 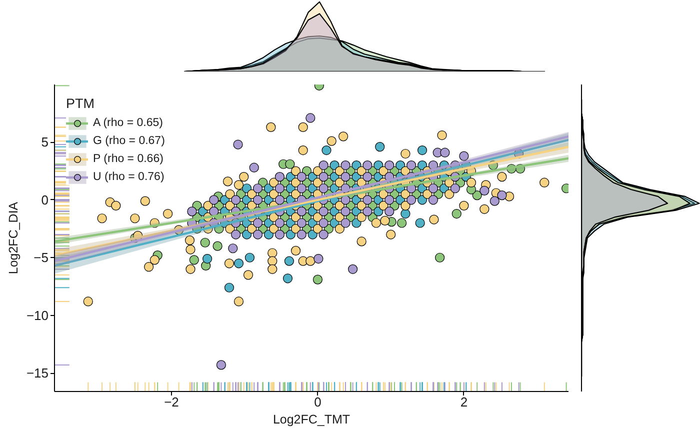 I want to click on legend-label: G (rho = 0.67), so click(x=129, y=141).